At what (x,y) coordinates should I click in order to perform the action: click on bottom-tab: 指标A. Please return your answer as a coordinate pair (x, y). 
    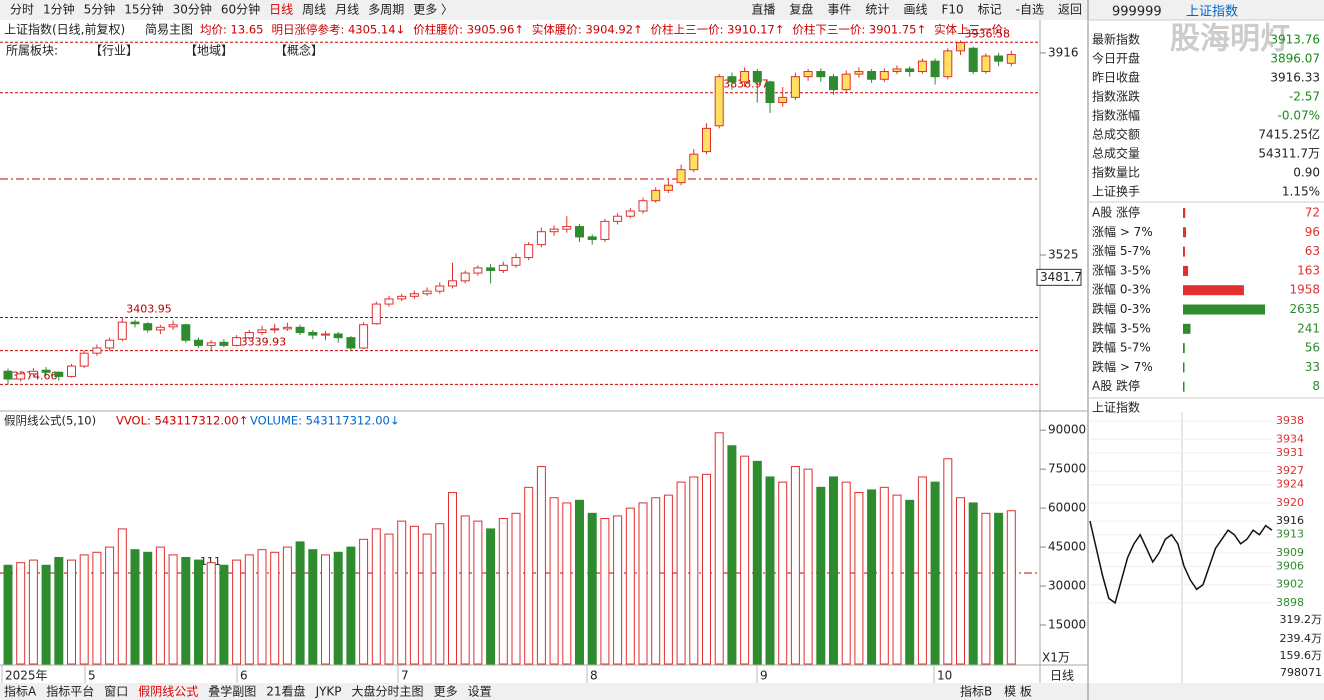
    Looking at the image, I should click on (20, 691).